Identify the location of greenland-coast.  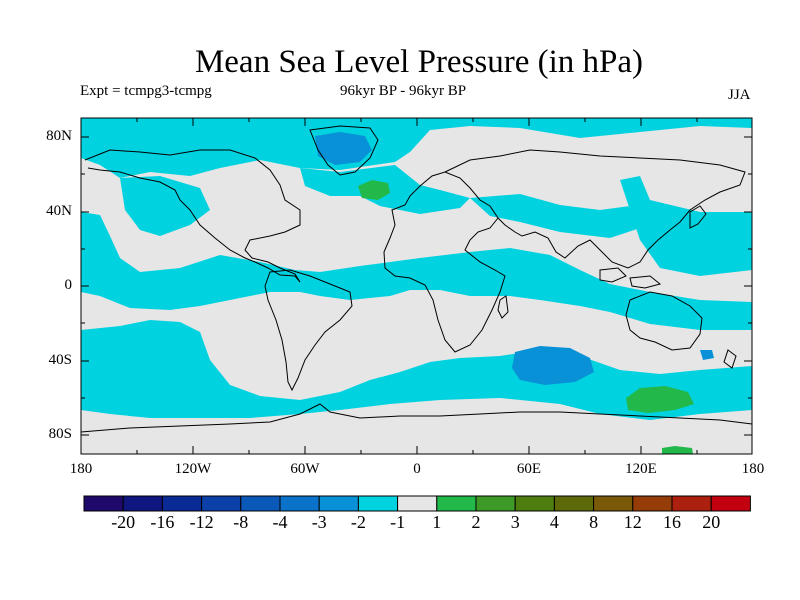
(344, 150).